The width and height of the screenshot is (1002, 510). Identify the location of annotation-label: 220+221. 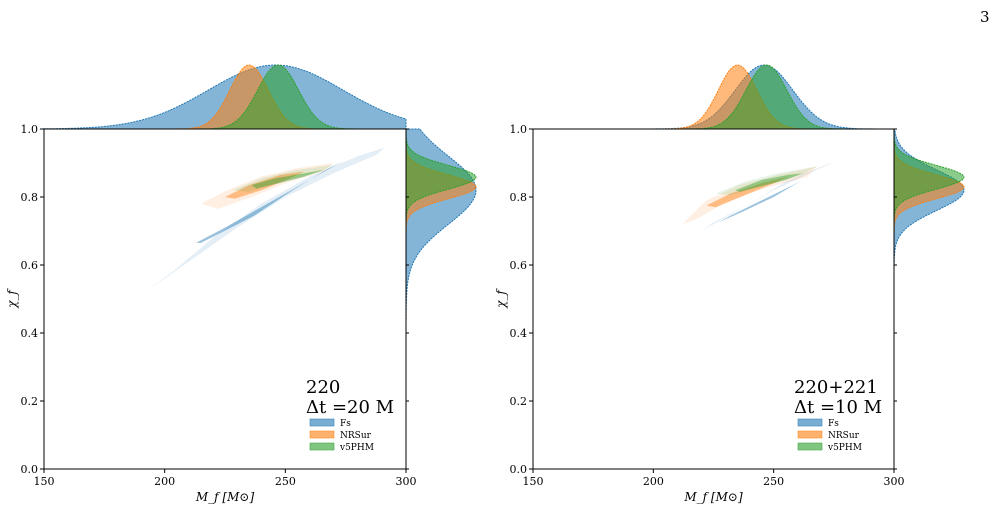
(836, 387).